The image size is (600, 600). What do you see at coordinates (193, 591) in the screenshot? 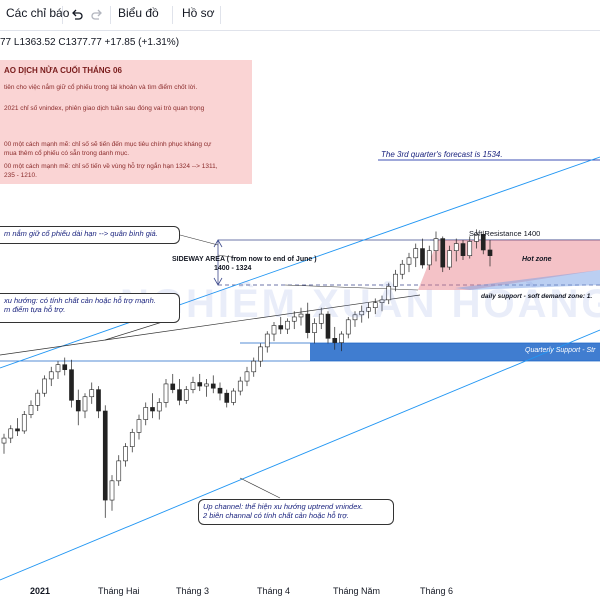
I see `x-tick-label: Tháng 3` at bounding box center [193, 591].